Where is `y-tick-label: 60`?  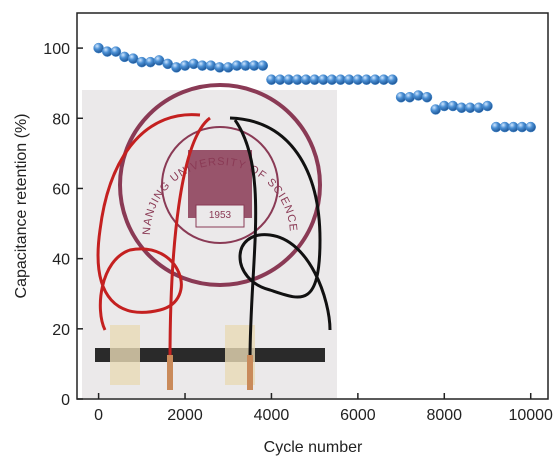 y-tick-label: 60 is located at coordinates (61, 189).